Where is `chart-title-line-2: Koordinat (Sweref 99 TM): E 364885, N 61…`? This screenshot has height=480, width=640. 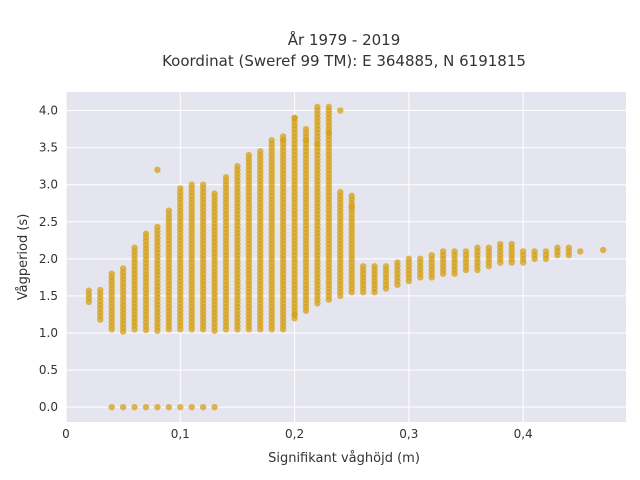
chart-title-line-2: Koordinat (Sweref 99 TM): E 364885, N 61… is located at coordinates (344, 61).